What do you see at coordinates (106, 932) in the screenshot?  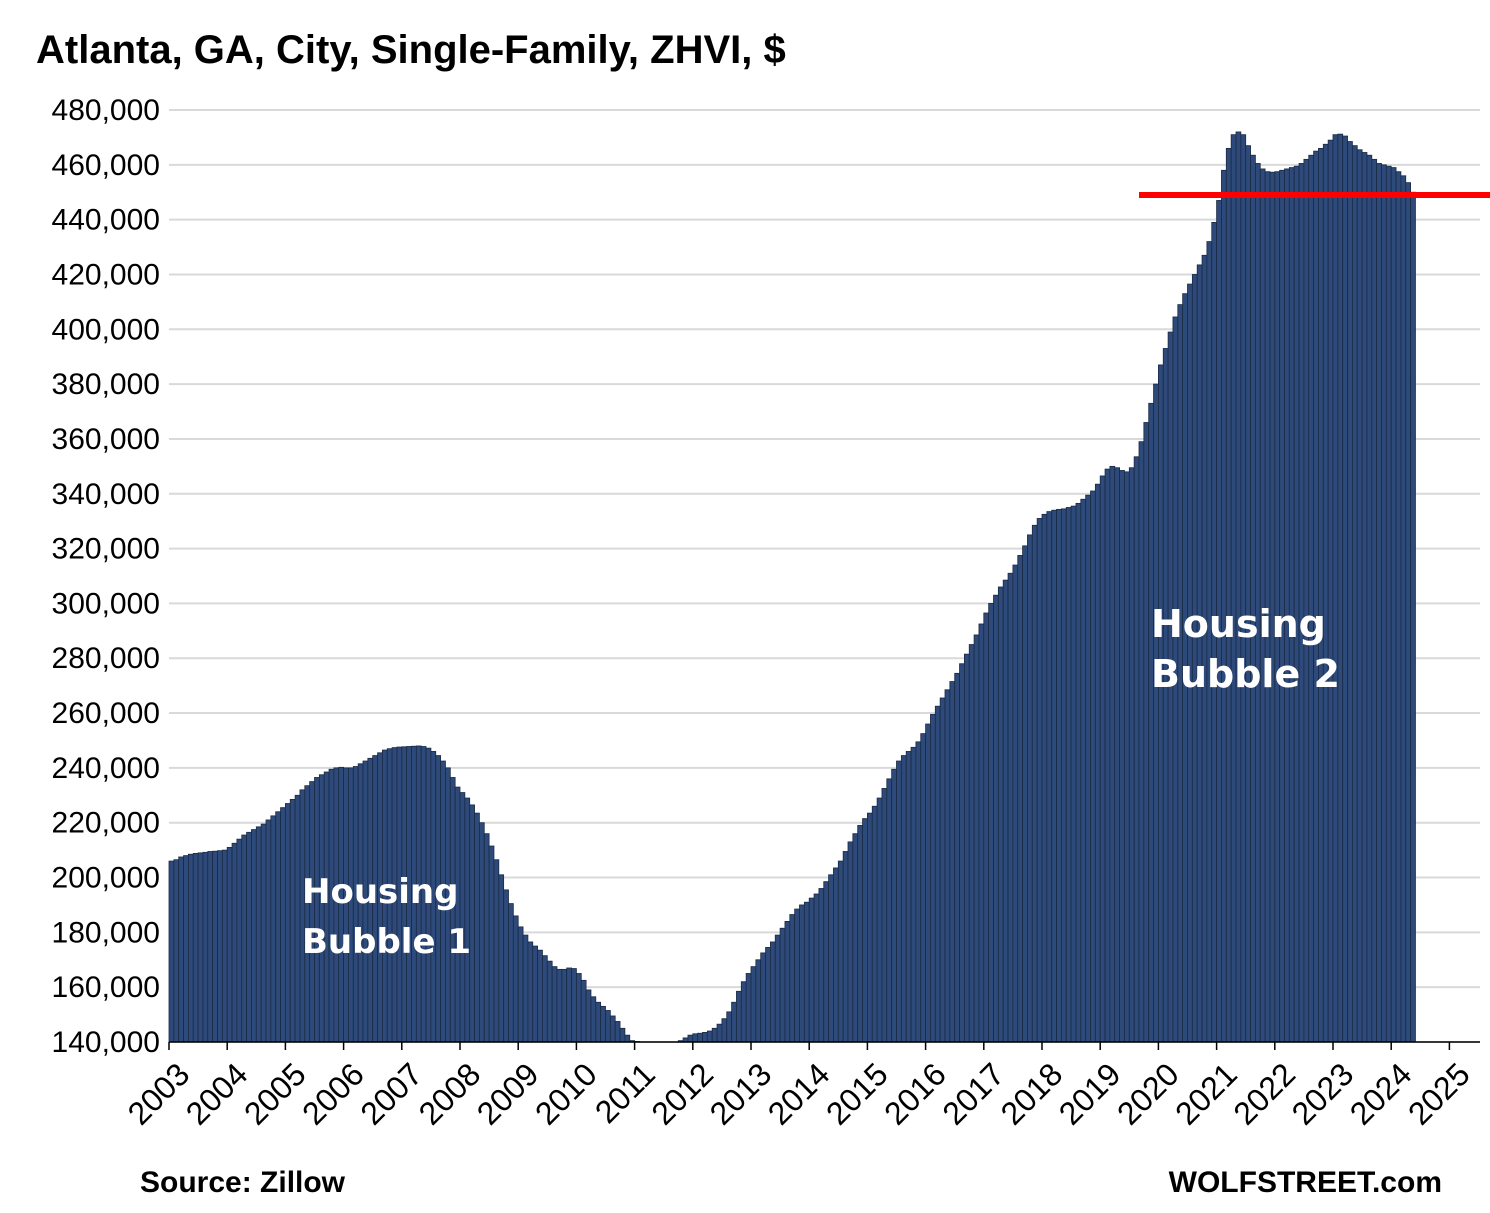 I see `y-tick-label: 180,000` at bounding box center [106, 932].